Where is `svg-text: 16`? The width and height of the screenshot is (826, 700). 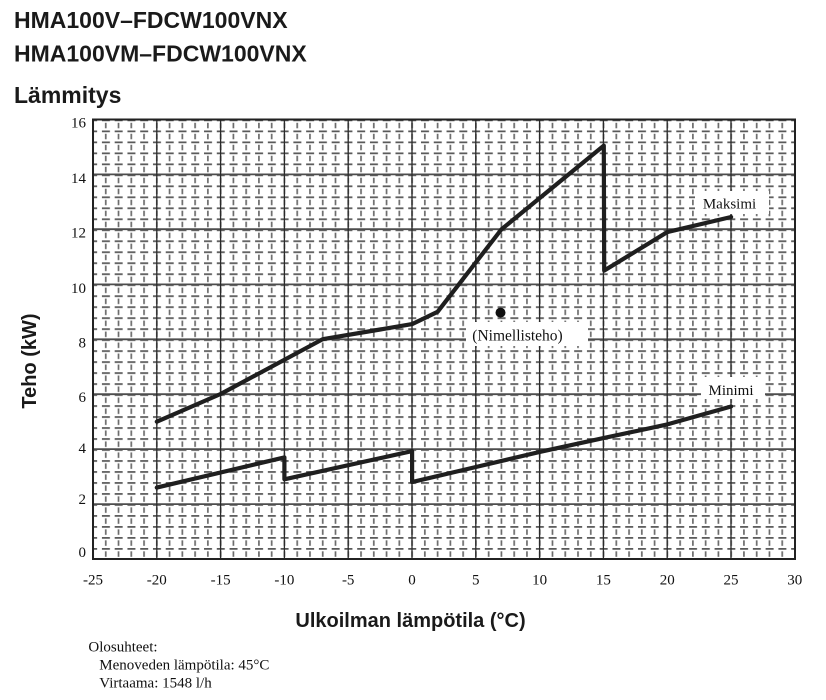
svg-text: 16 is located at coordinates (79, 124).